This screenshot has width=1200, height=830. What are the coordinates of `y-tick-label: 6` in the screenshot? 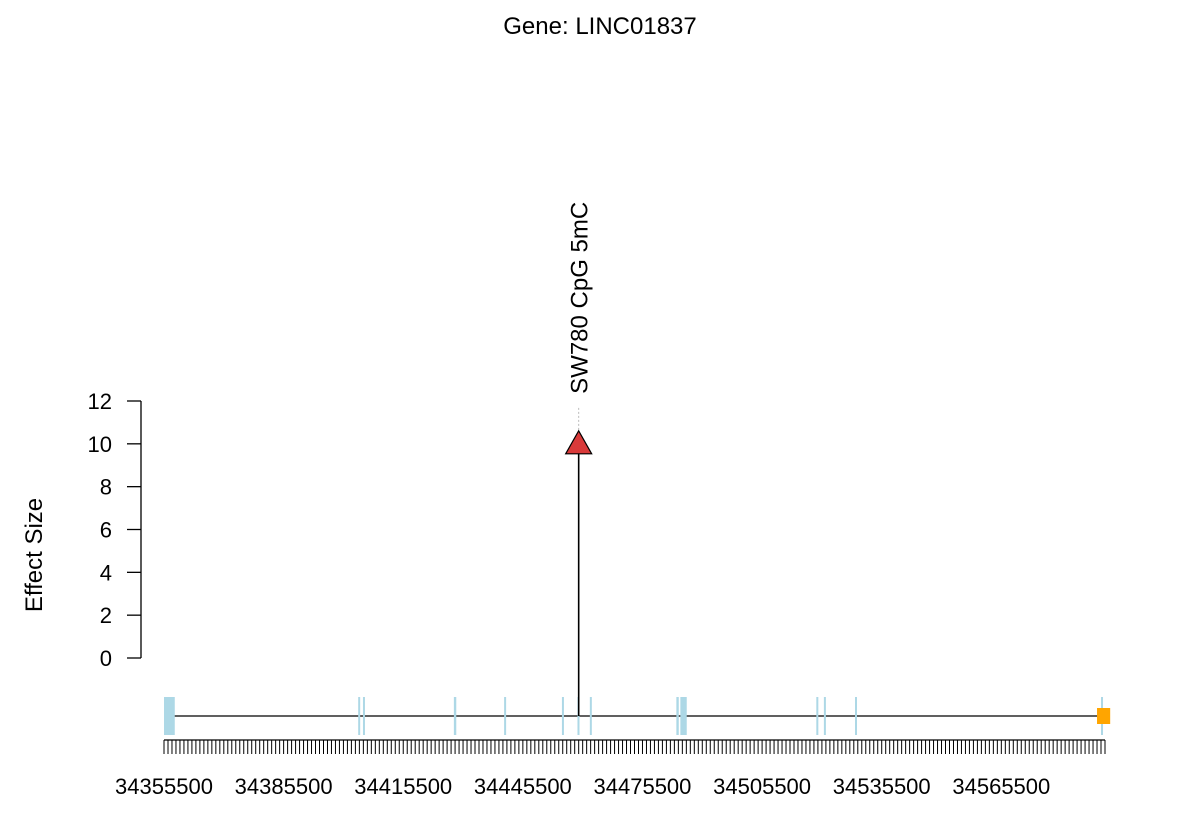 It's located at (106, 530).